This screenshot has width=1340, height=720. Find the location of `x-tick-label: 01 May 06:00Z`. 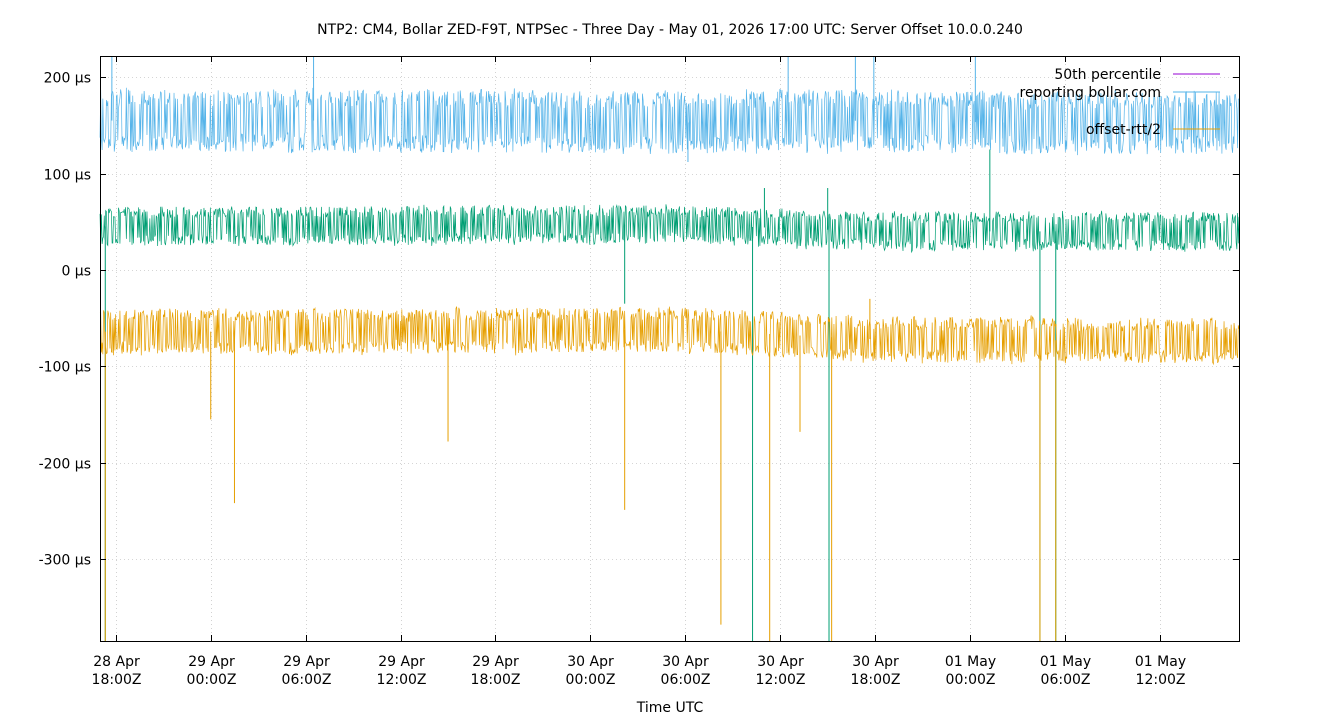

x-tick-label: 01 May 06:00Z is located at coordinates (1065, 671).